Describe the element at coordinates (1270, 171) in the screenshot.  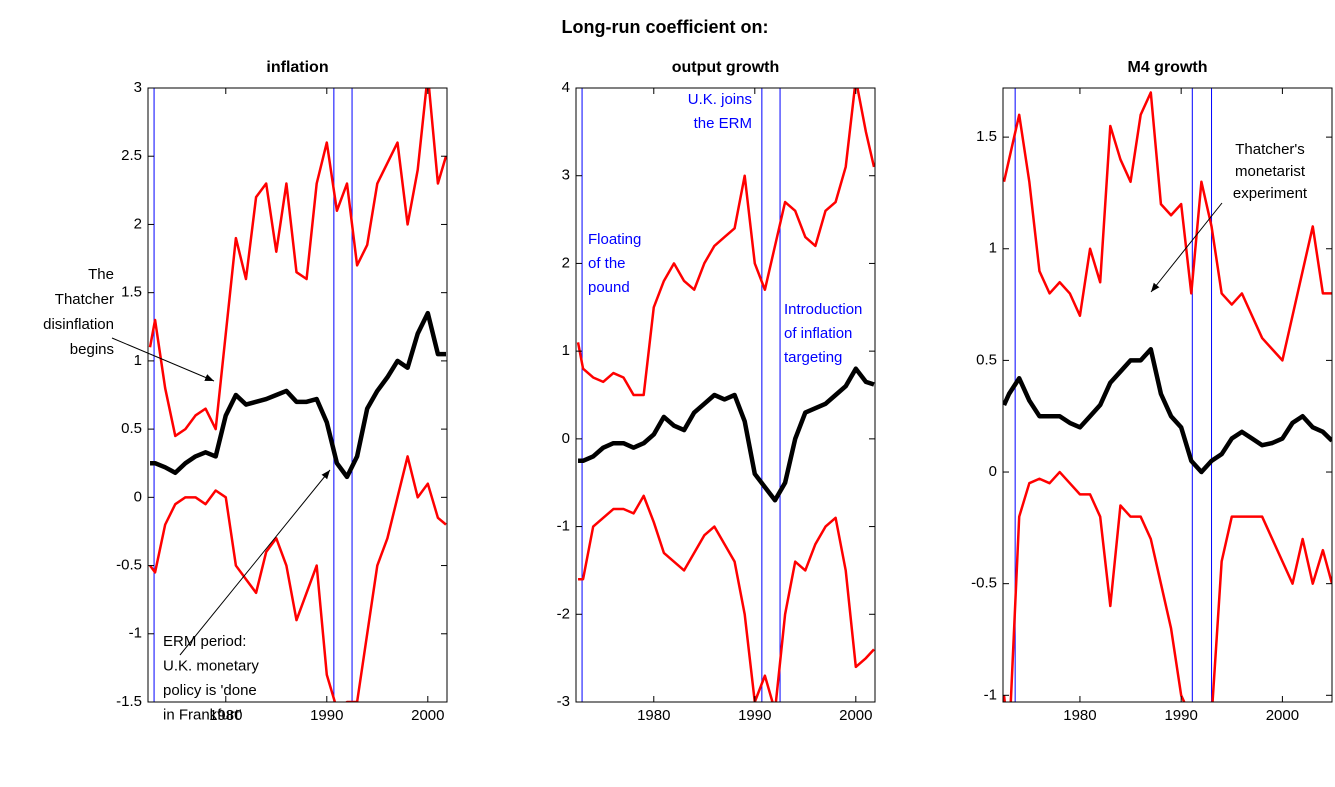
I see `annotation: monetarist` at that location.